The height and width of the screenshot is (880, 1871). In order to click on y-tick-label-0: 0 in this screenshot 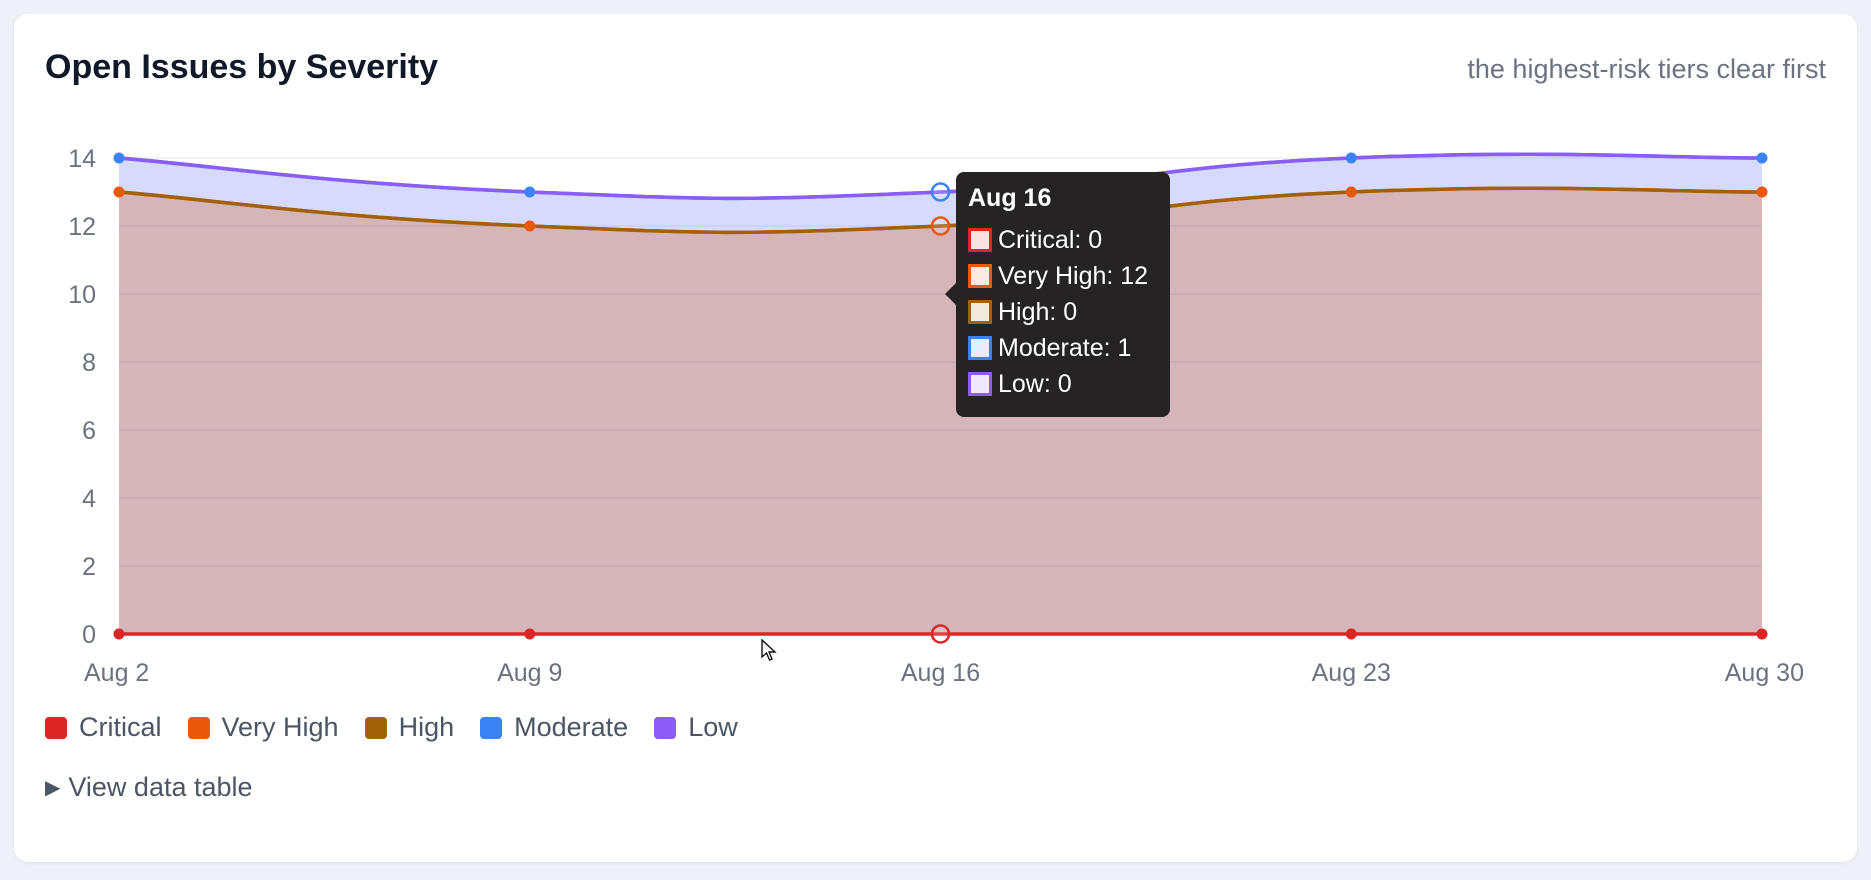, I will do `click(89, 635)`.